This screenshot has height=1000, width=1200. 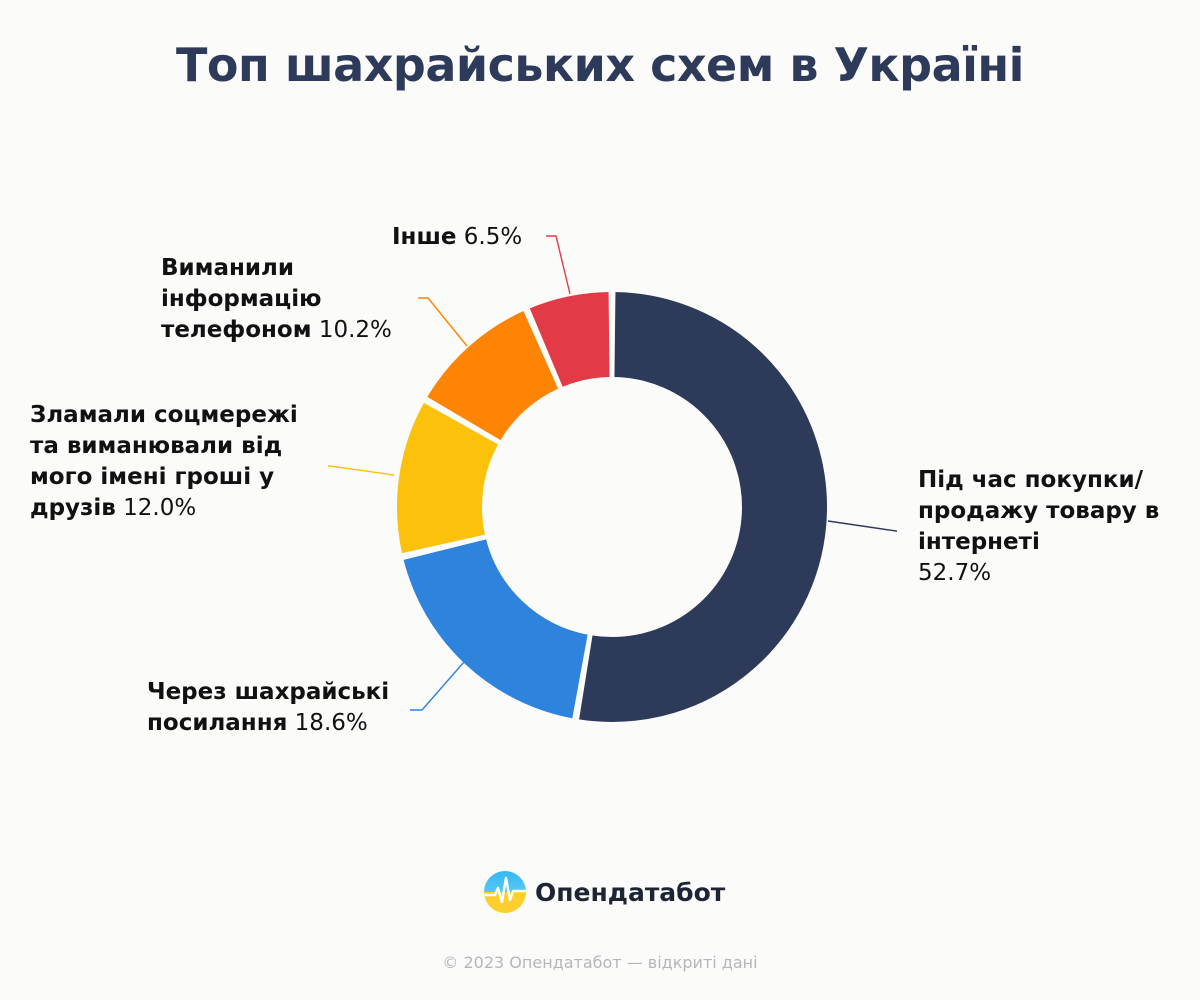 I want to click on slice-label-5: Інше 6.5%, so click(x=472, y=237).